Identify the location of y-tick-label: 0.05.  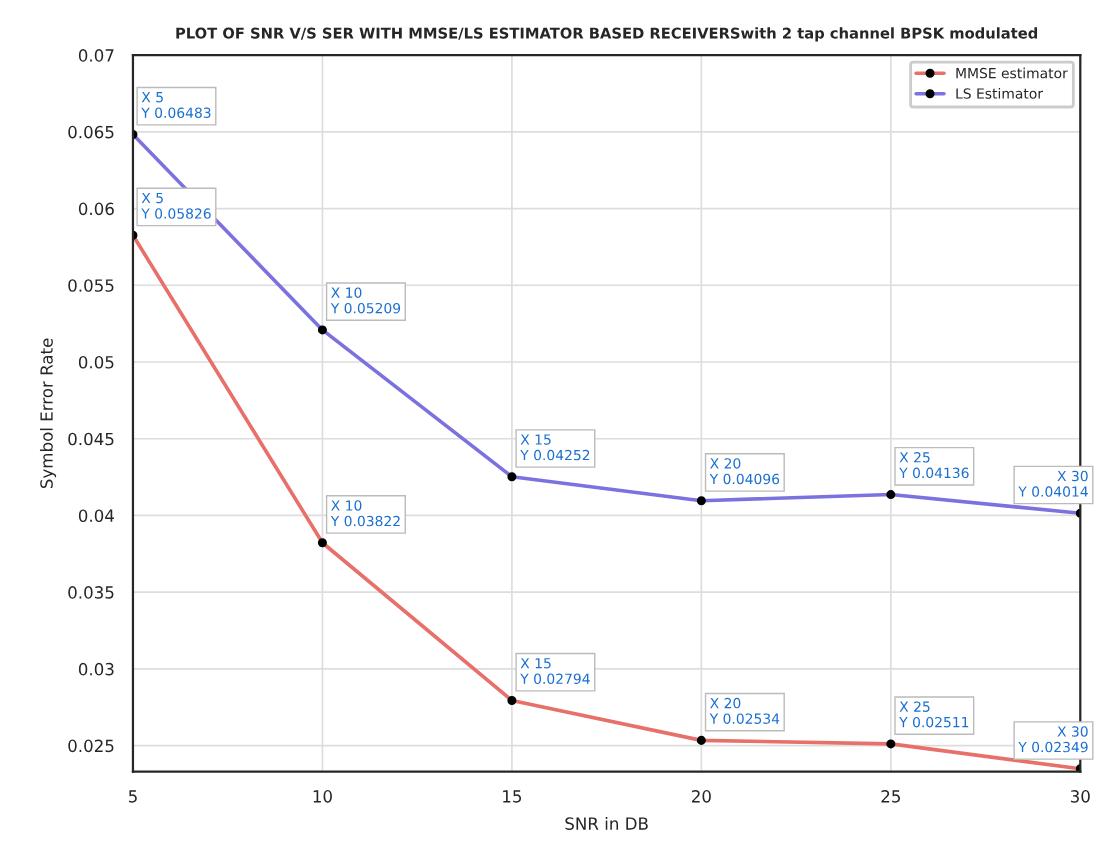
(96, 362).